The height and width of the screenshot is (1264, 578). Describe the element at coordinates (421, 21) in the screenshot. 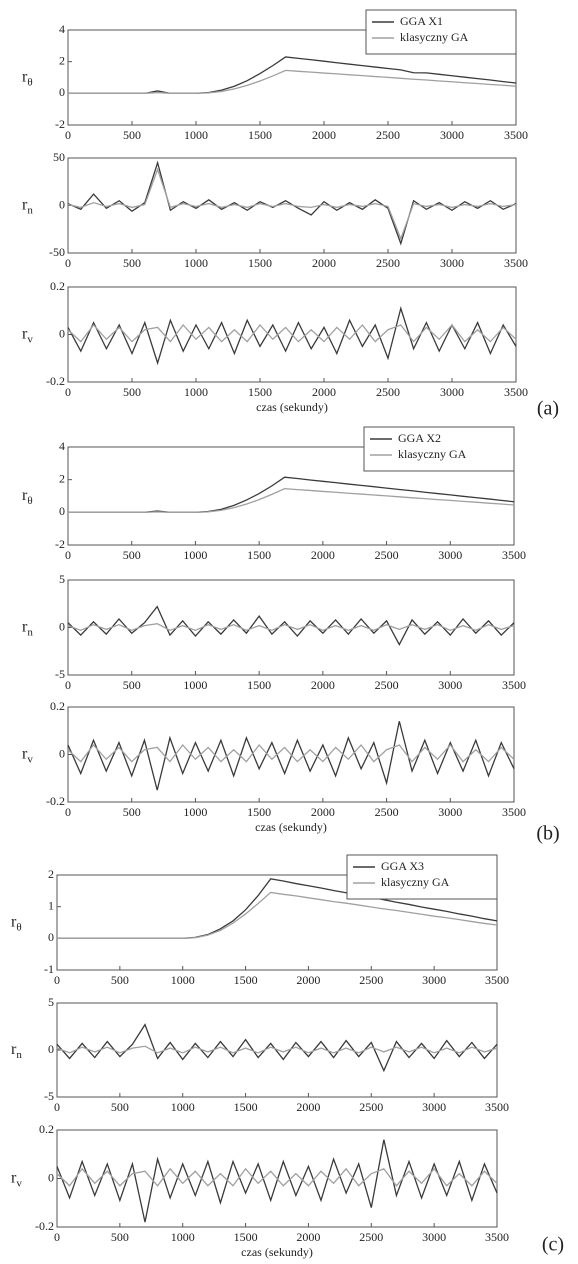

I see `legend-label: GGA X1` at that location.